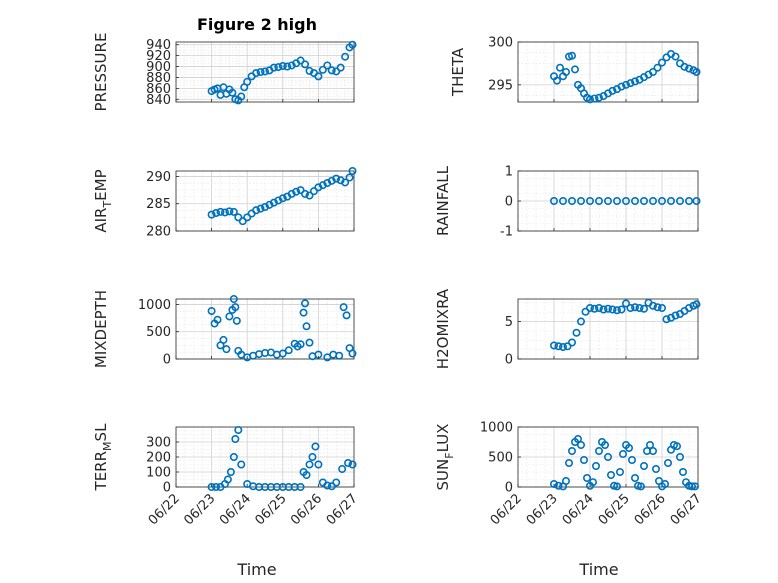 This screenshot has width=778, height=583. What do you see at coordinates (158, 332) in the screenshot?
I see `y-tick-label: 500` at bounding box center [158, 332].